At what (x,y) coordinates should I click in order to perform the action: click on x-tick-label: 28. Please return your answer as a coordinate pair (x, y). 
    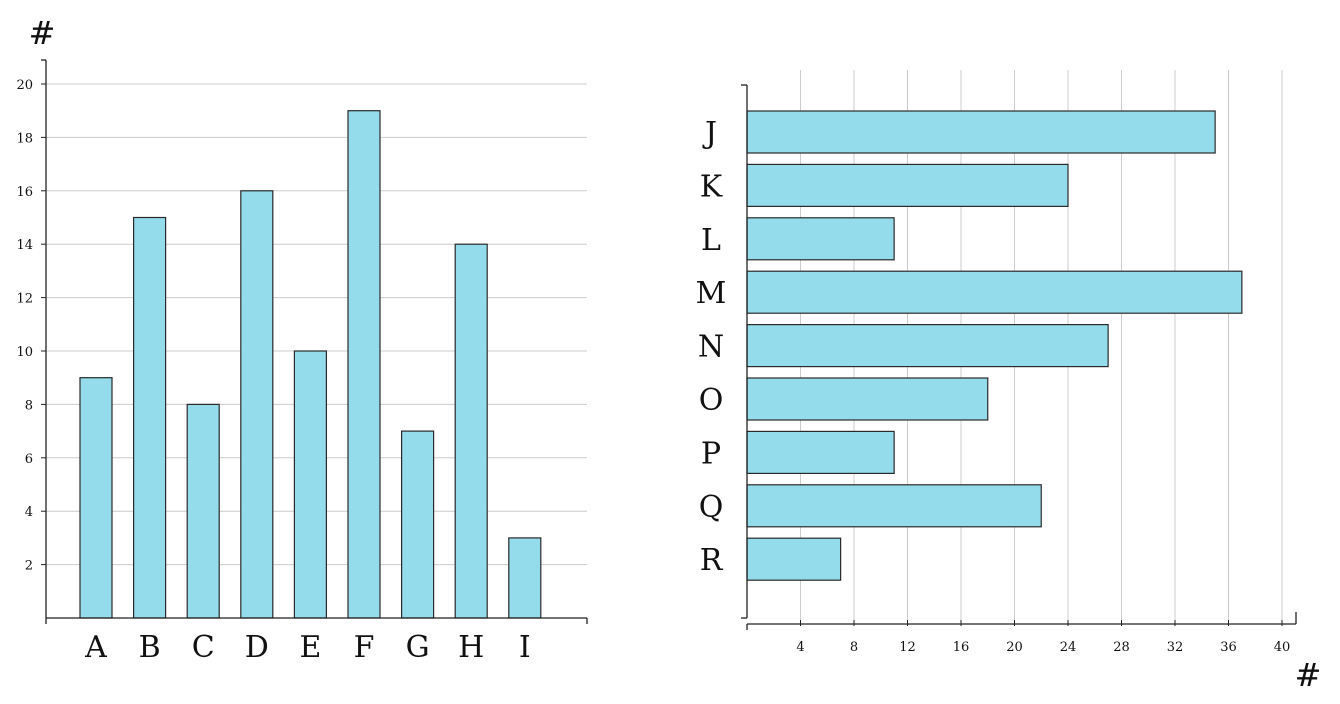
    Looking at the image, I should click on (1121, 647).